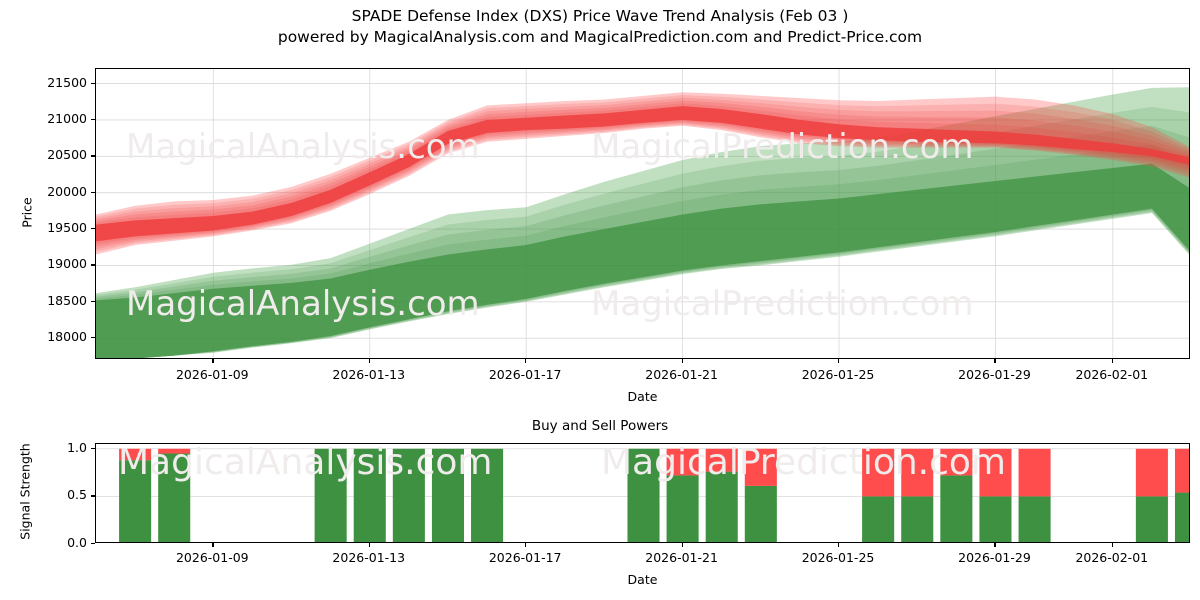 The width and height of the screenshot is (1200, 600). Describe the element at coordinates (67, 300) in the screenshot. I see `price-y-tick: 18500` at that location.